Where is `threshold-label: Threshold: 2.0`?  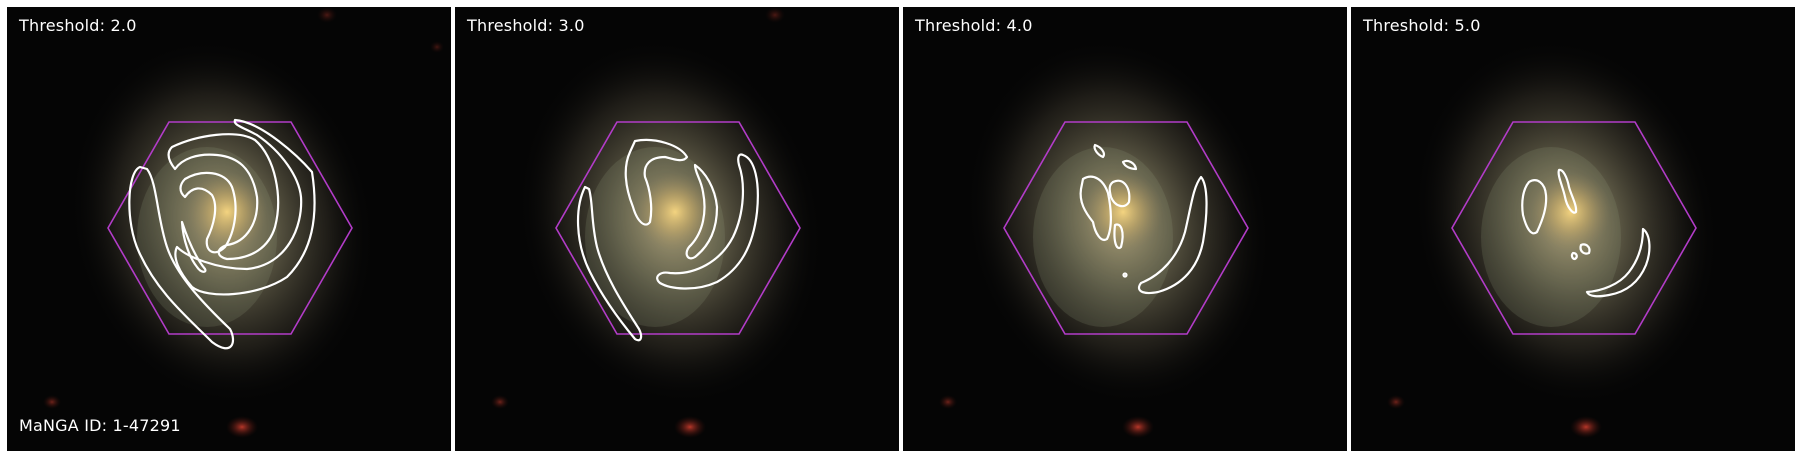
threshold-label: Threshold: 2.0 is located at coordinates (78, 25).